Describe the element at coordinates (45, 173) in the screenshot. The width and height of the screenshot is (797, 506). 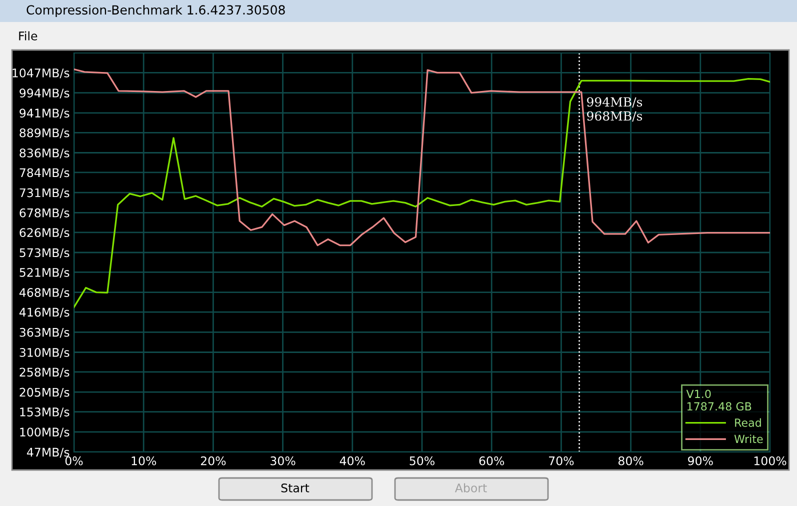
I see `y-tick-label: 784MB/s` at that location.